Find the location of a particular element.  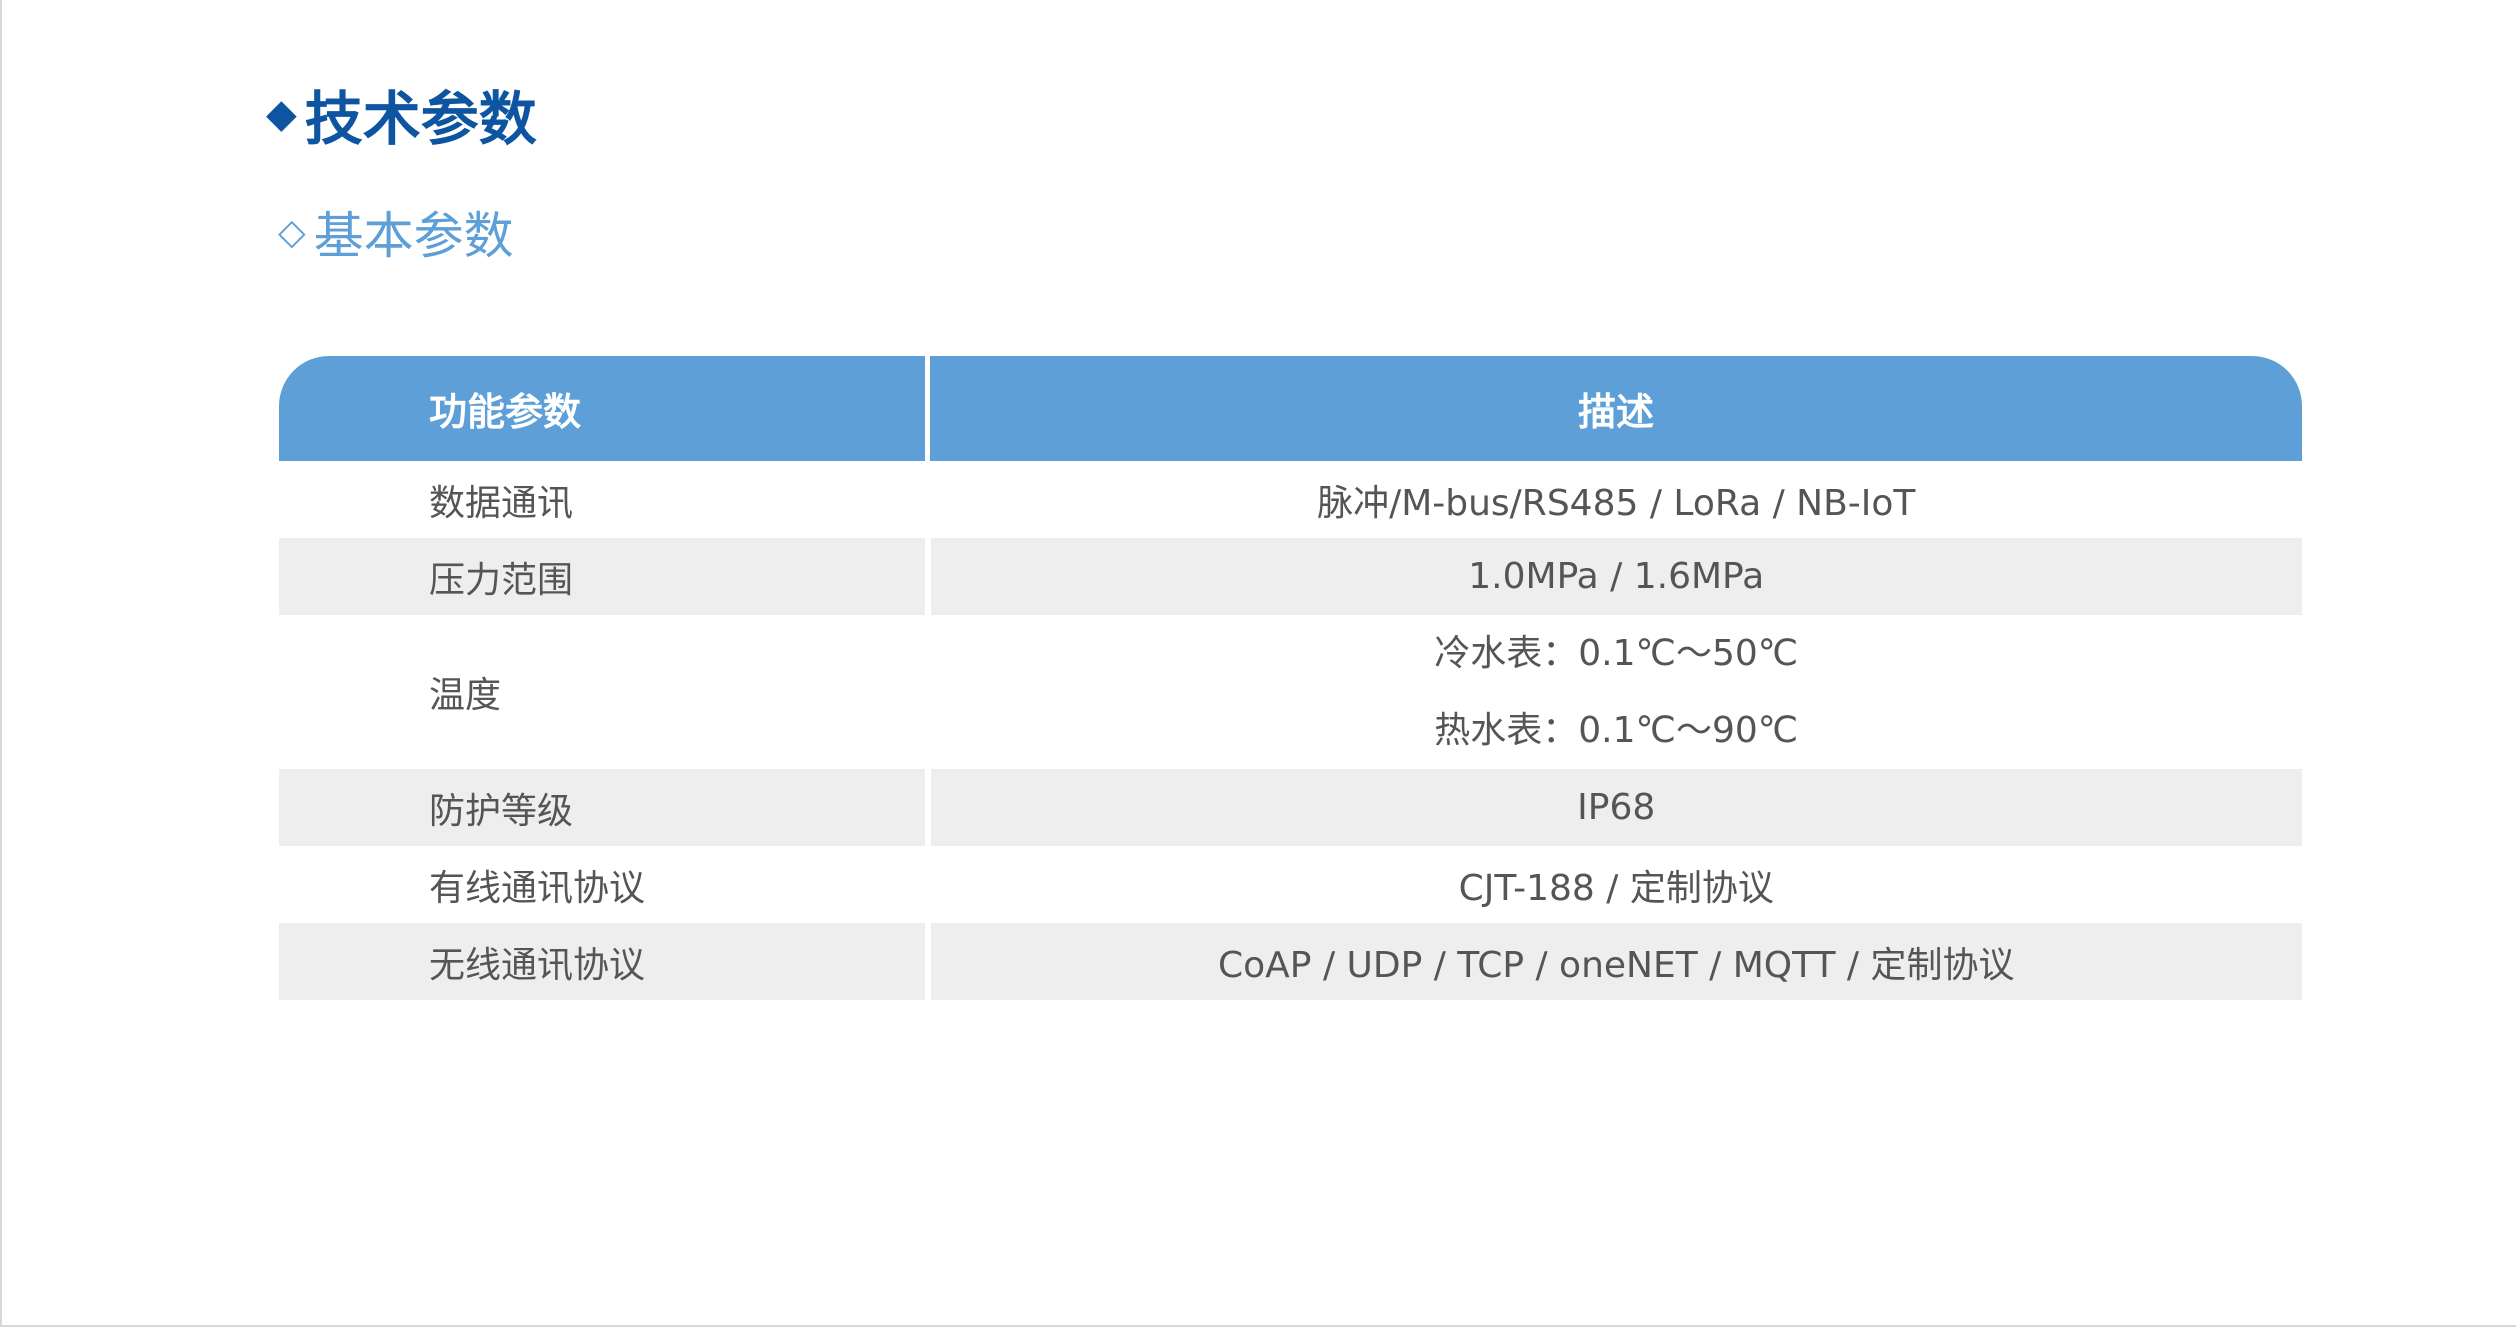

param-cell: 无线通讯协议 is located at coordinates (605, 961).